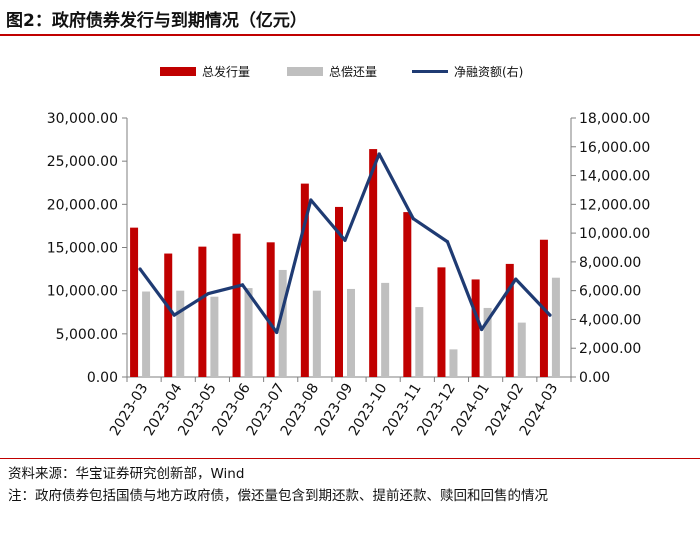  What do you see at coordinates (305, 71) in the screenshot?
I see `legend-repayment-swatch` at bounding box center [305, 71].